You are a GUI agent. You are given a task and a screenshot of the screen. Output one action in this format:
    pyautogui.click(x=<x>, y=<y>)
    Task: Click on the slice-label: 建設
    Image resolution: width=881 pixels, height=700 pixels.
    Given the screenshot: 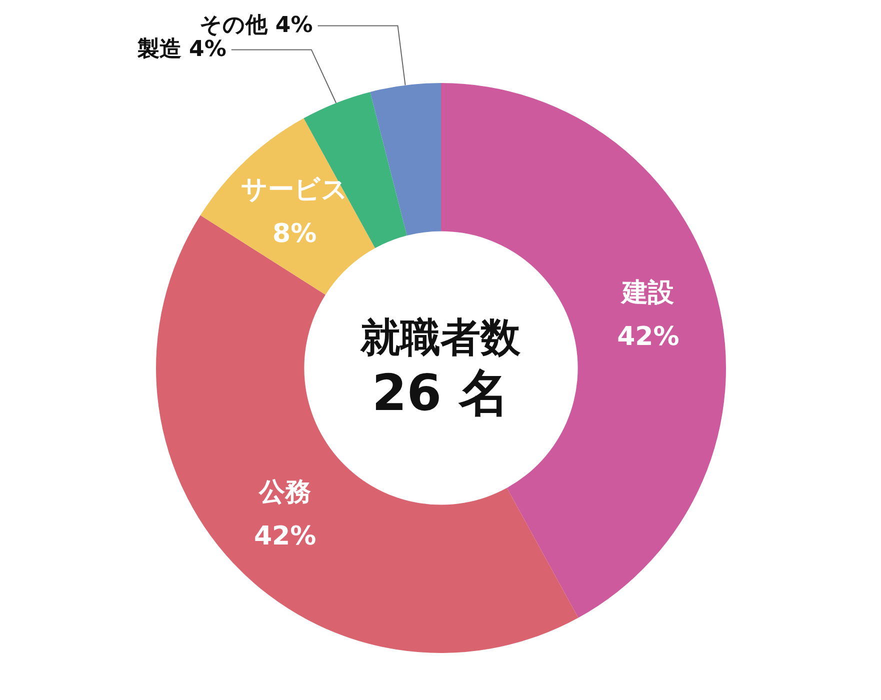 What is the action you would take?
    pyautogui.click(x=648, y=293)
    